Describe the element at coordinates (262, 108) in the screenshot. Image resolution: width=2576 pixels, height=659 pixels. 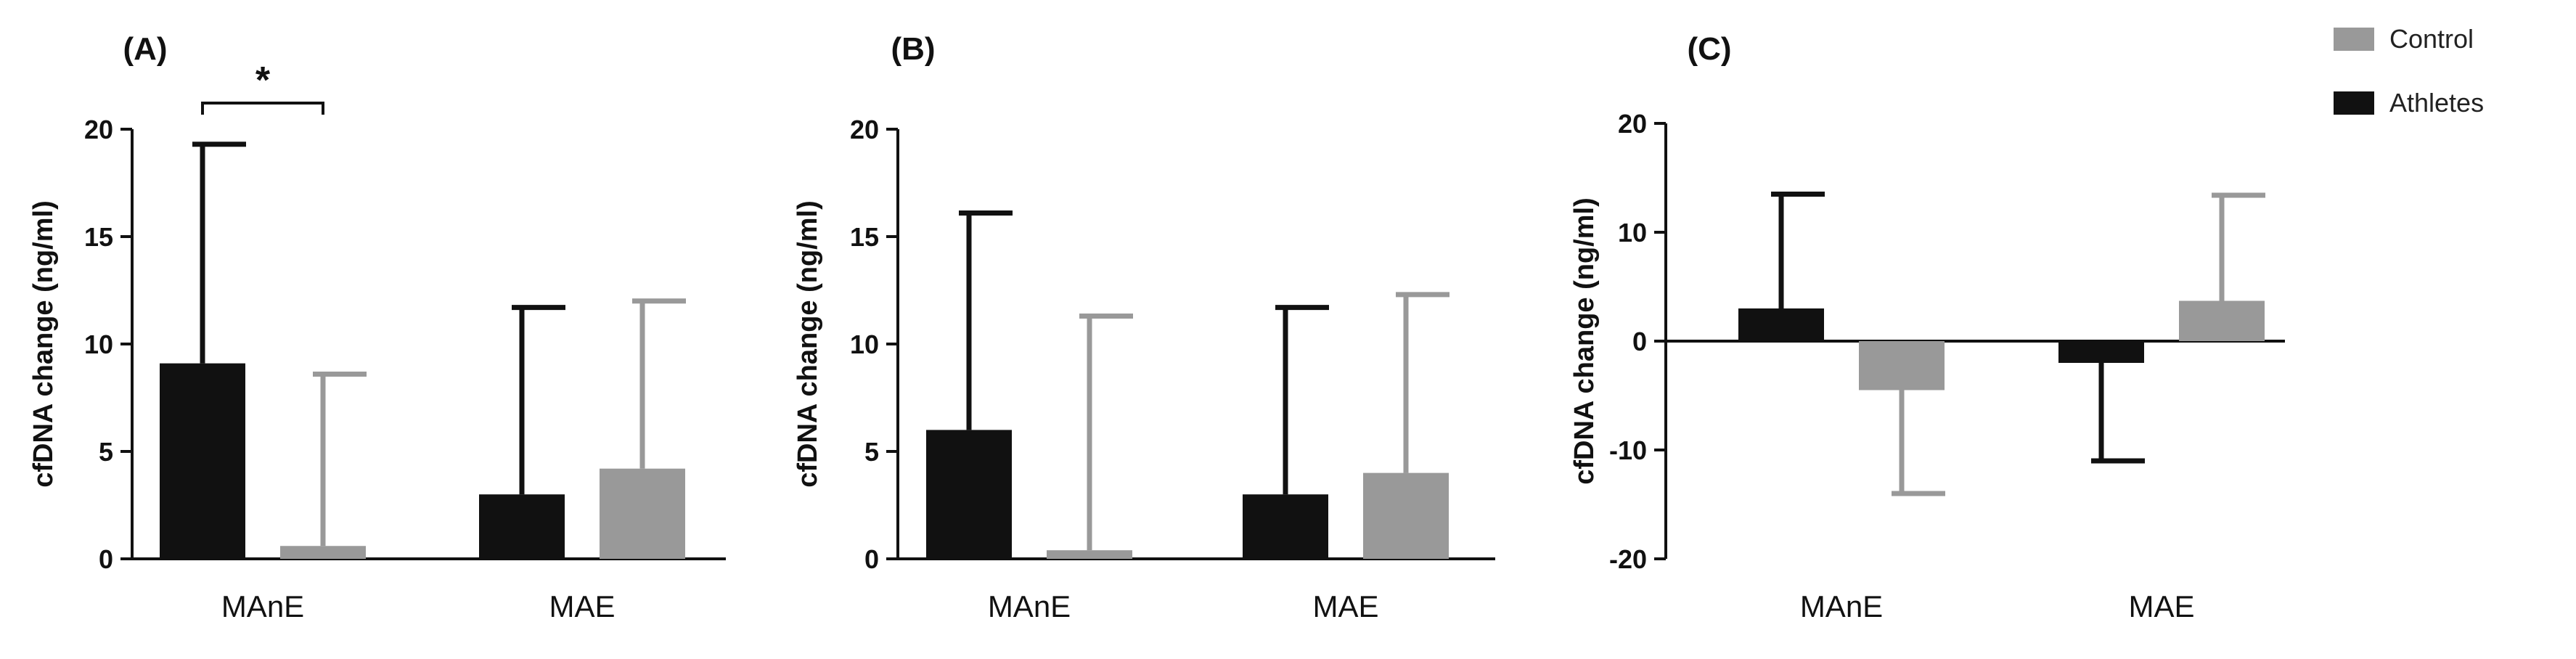
I see `significance-bracket` at that location.